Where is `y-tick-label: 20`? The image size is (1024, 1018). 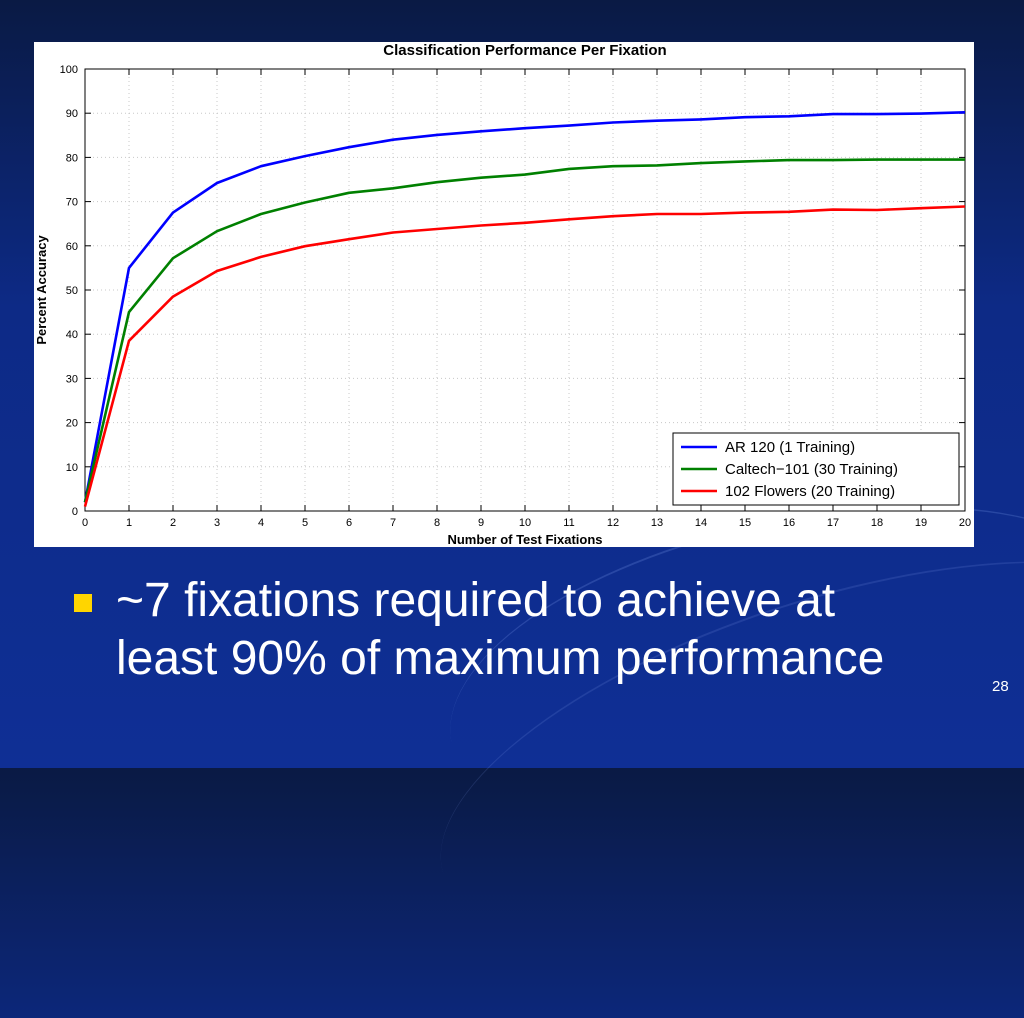 y-tick-label: 20 is located at coordinates (72, 424).